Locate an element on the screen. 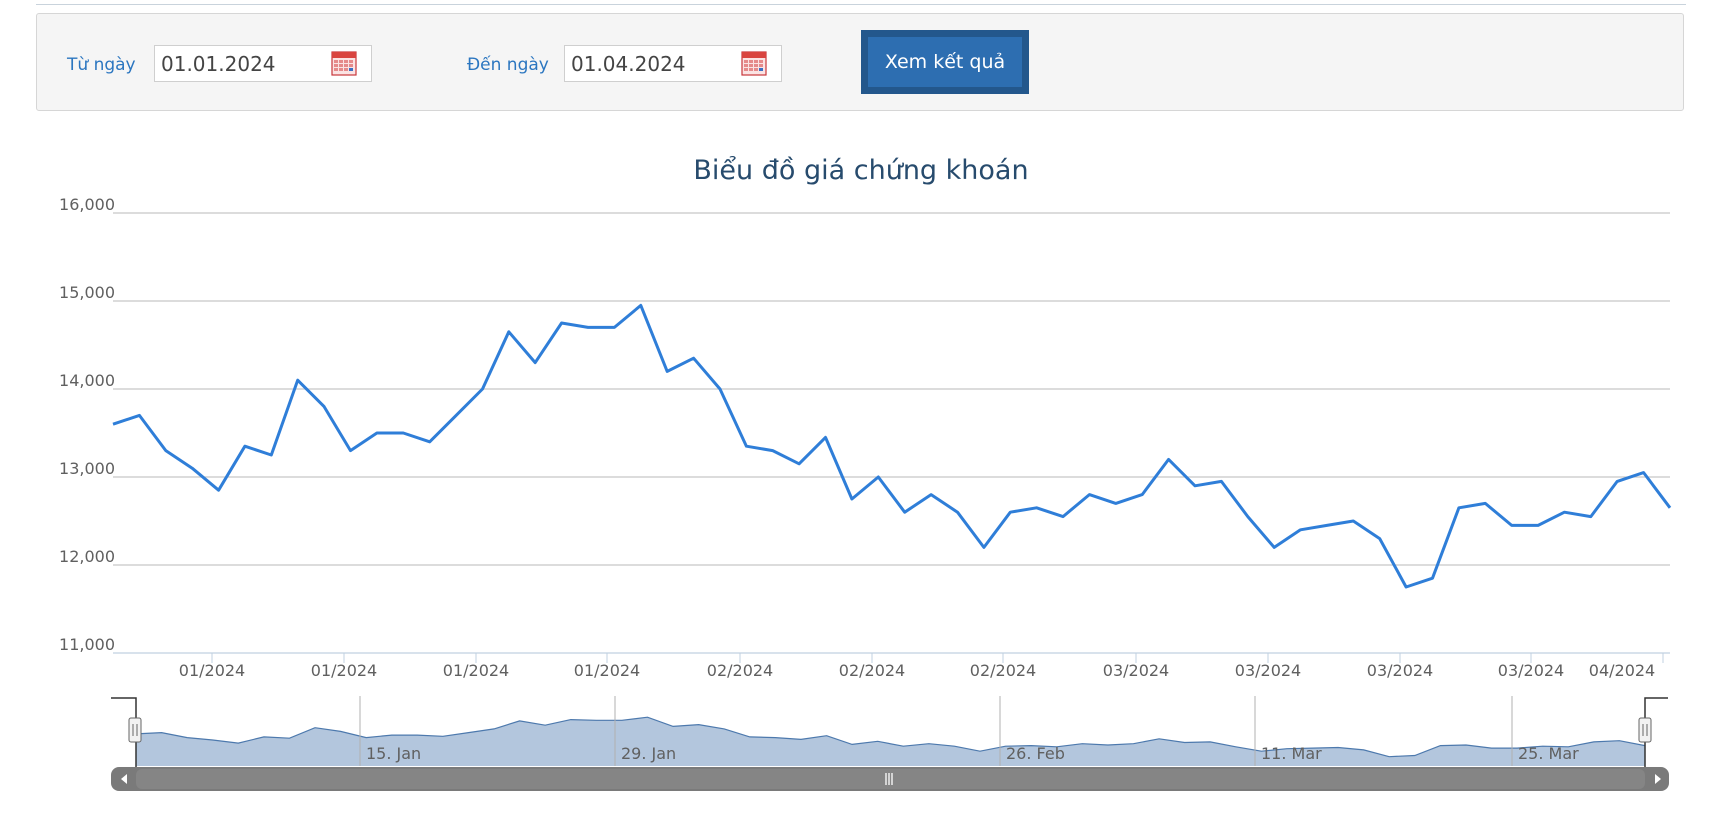 The height and width of the screenshot is (815, 1734). navigator-area is located at coordinates (890, 741).